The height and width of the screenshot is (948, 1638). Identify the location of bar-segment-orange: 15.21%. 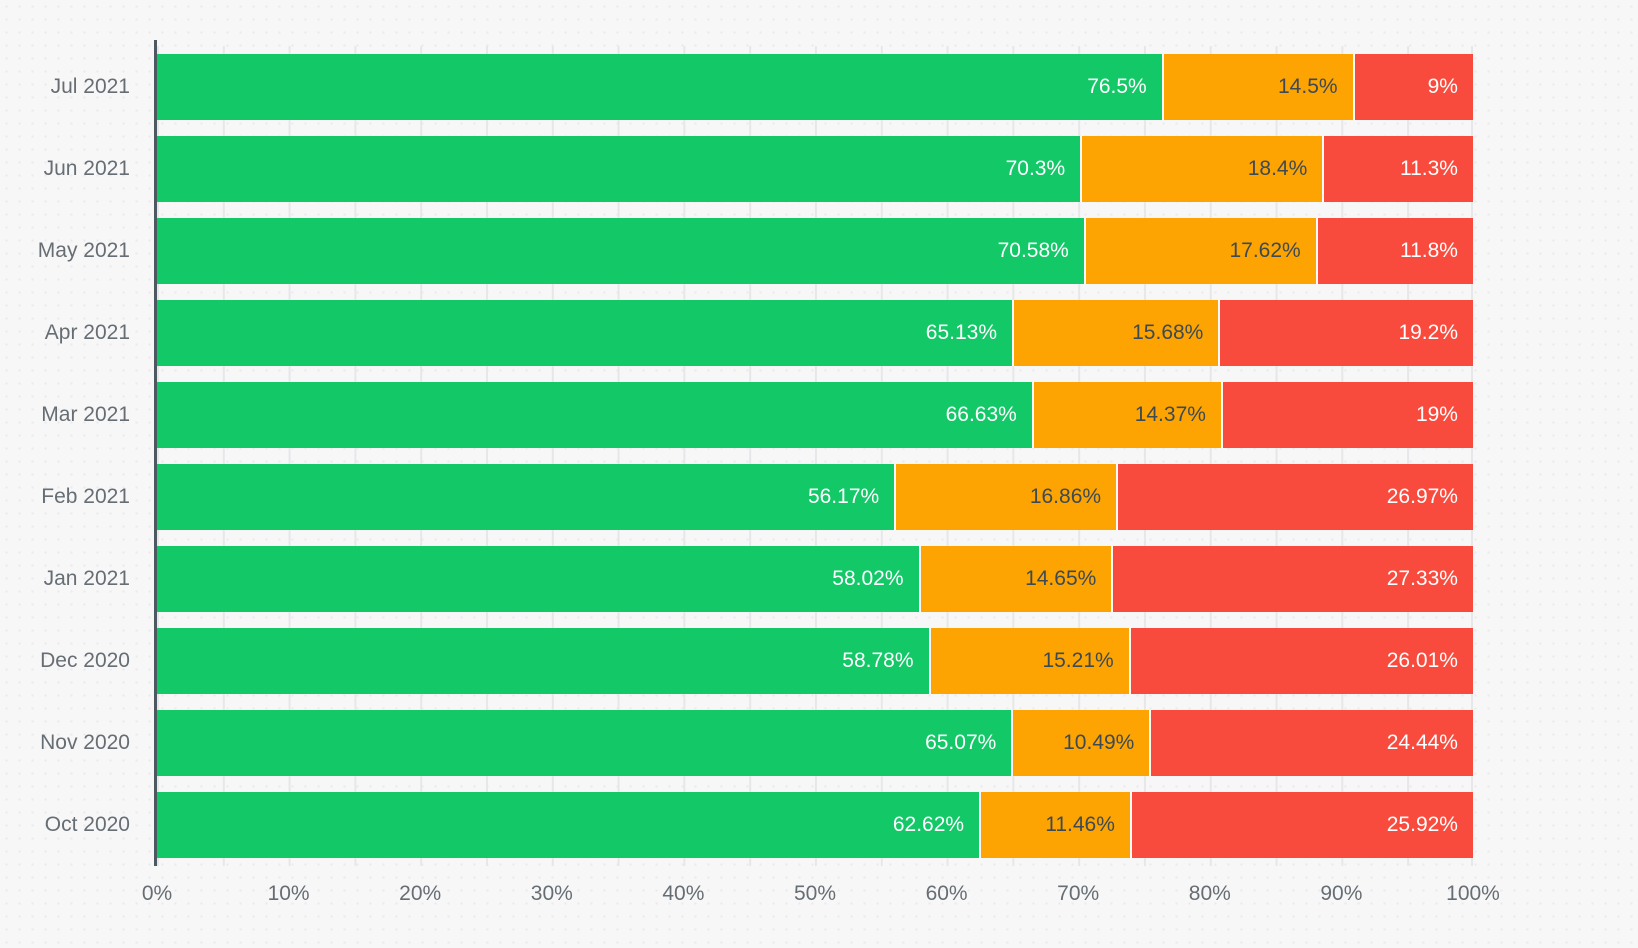
(1030, 661).